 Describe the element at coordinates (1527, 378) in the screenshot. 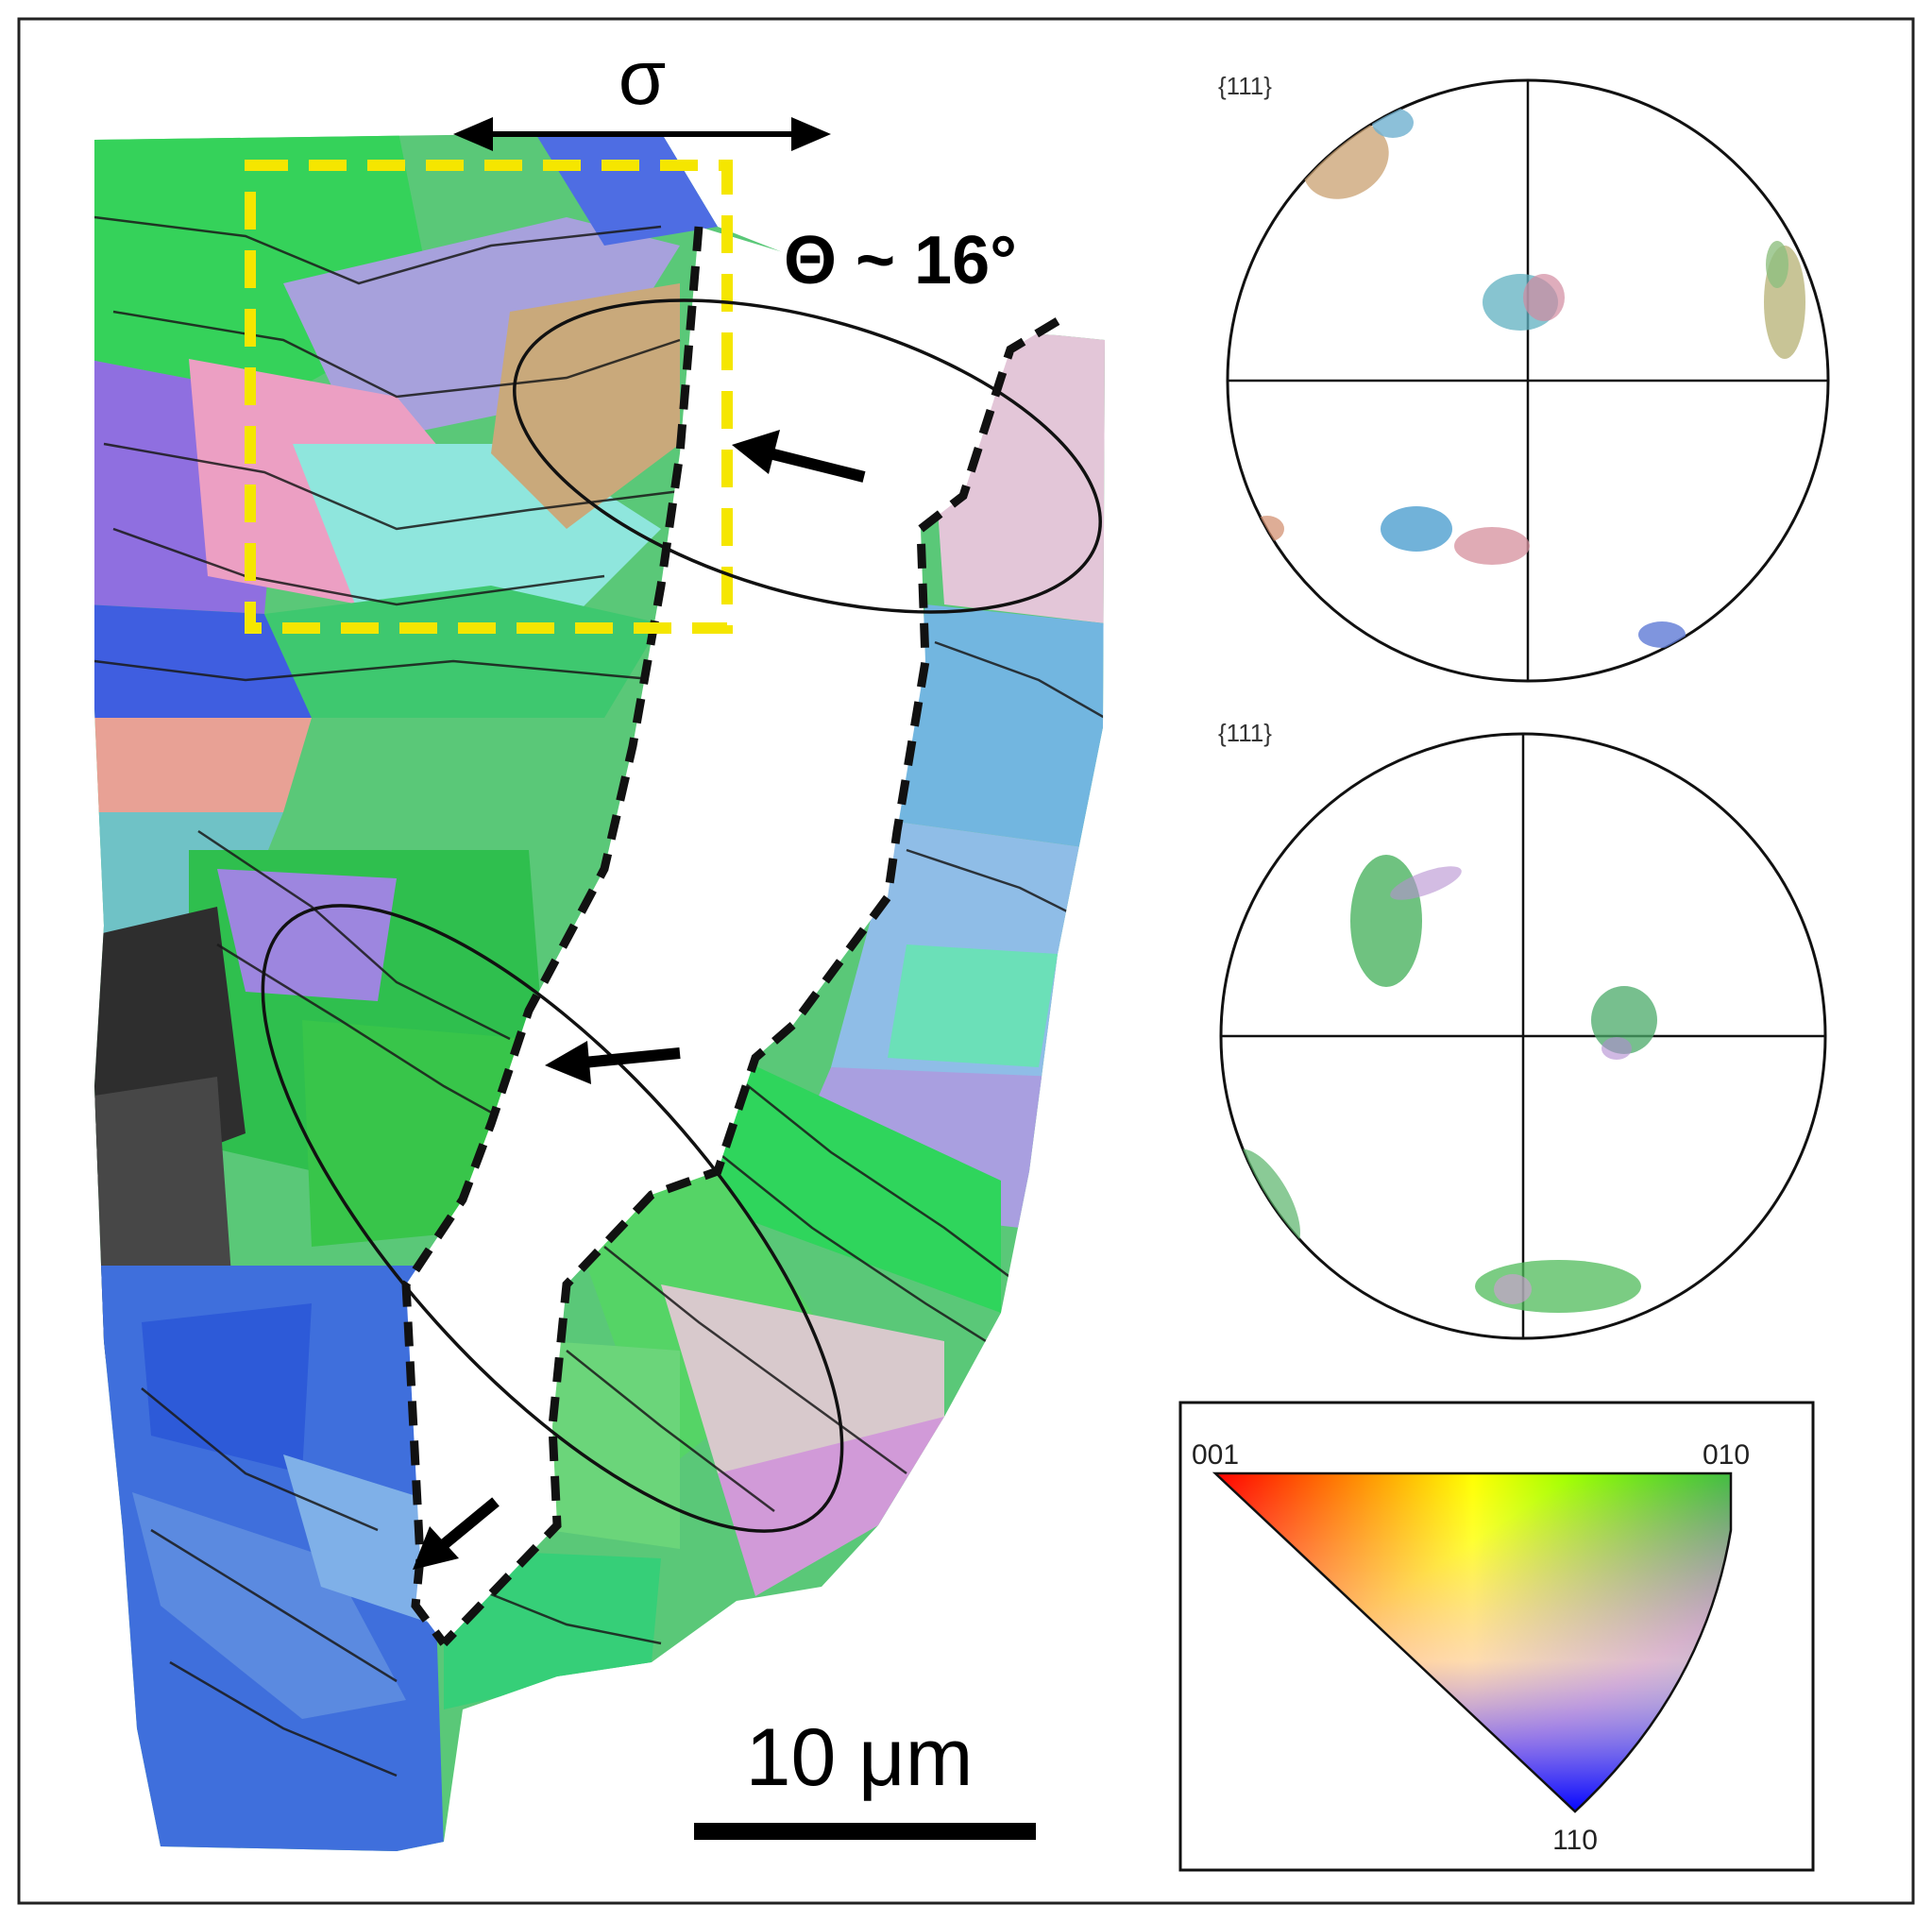

I see `pole-scatter-top` at that location.